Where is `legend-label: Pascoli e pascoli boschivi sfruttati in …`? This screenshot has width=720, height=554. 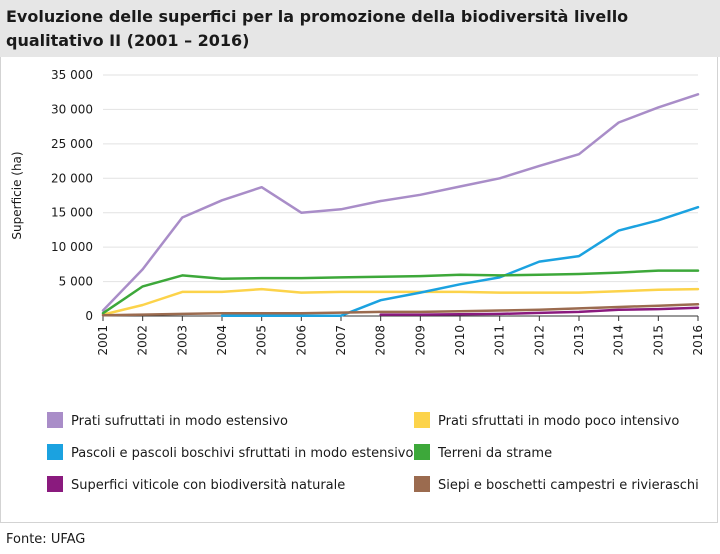
legend-label: Pascoli e pascoli boschivi sfruttati in … is located at coordinates (242, 453).